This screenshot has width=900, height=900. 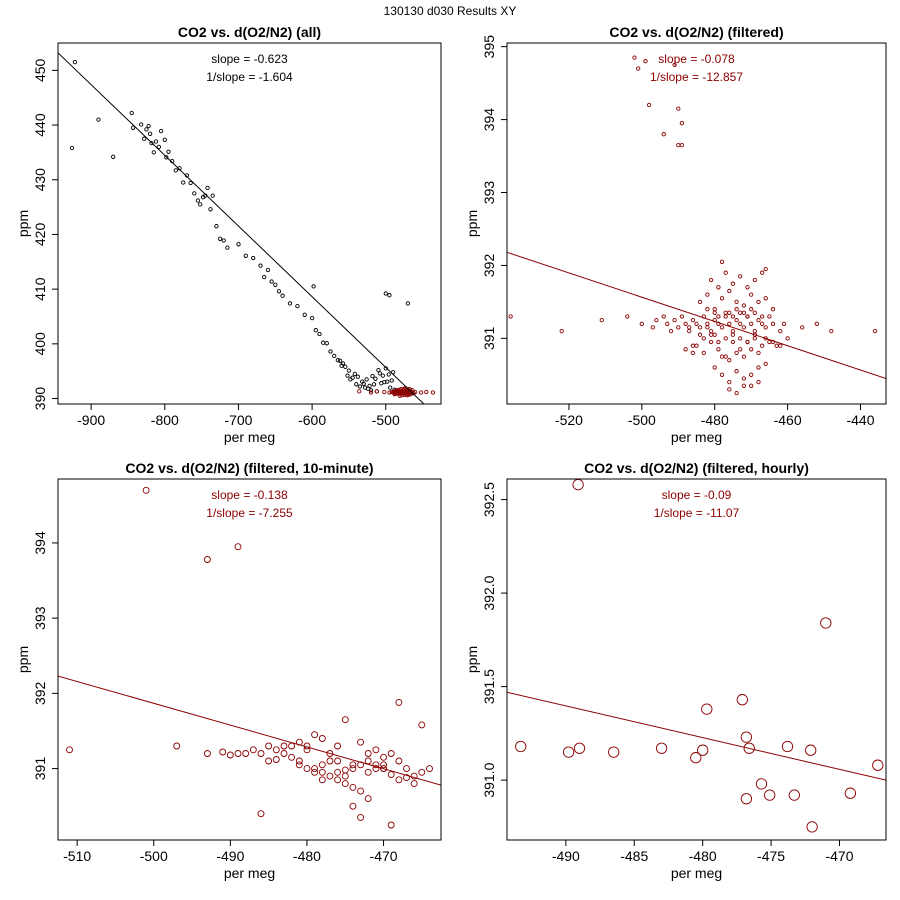 I want to click on y-tick-label: 395, so click(x=489, y=47).